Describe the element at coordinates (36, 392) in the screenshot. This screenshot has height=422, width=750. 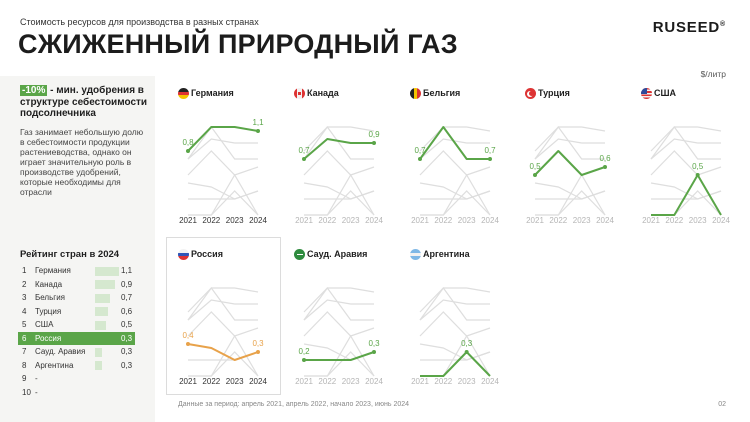
I see `ranking-country: -` at that location.